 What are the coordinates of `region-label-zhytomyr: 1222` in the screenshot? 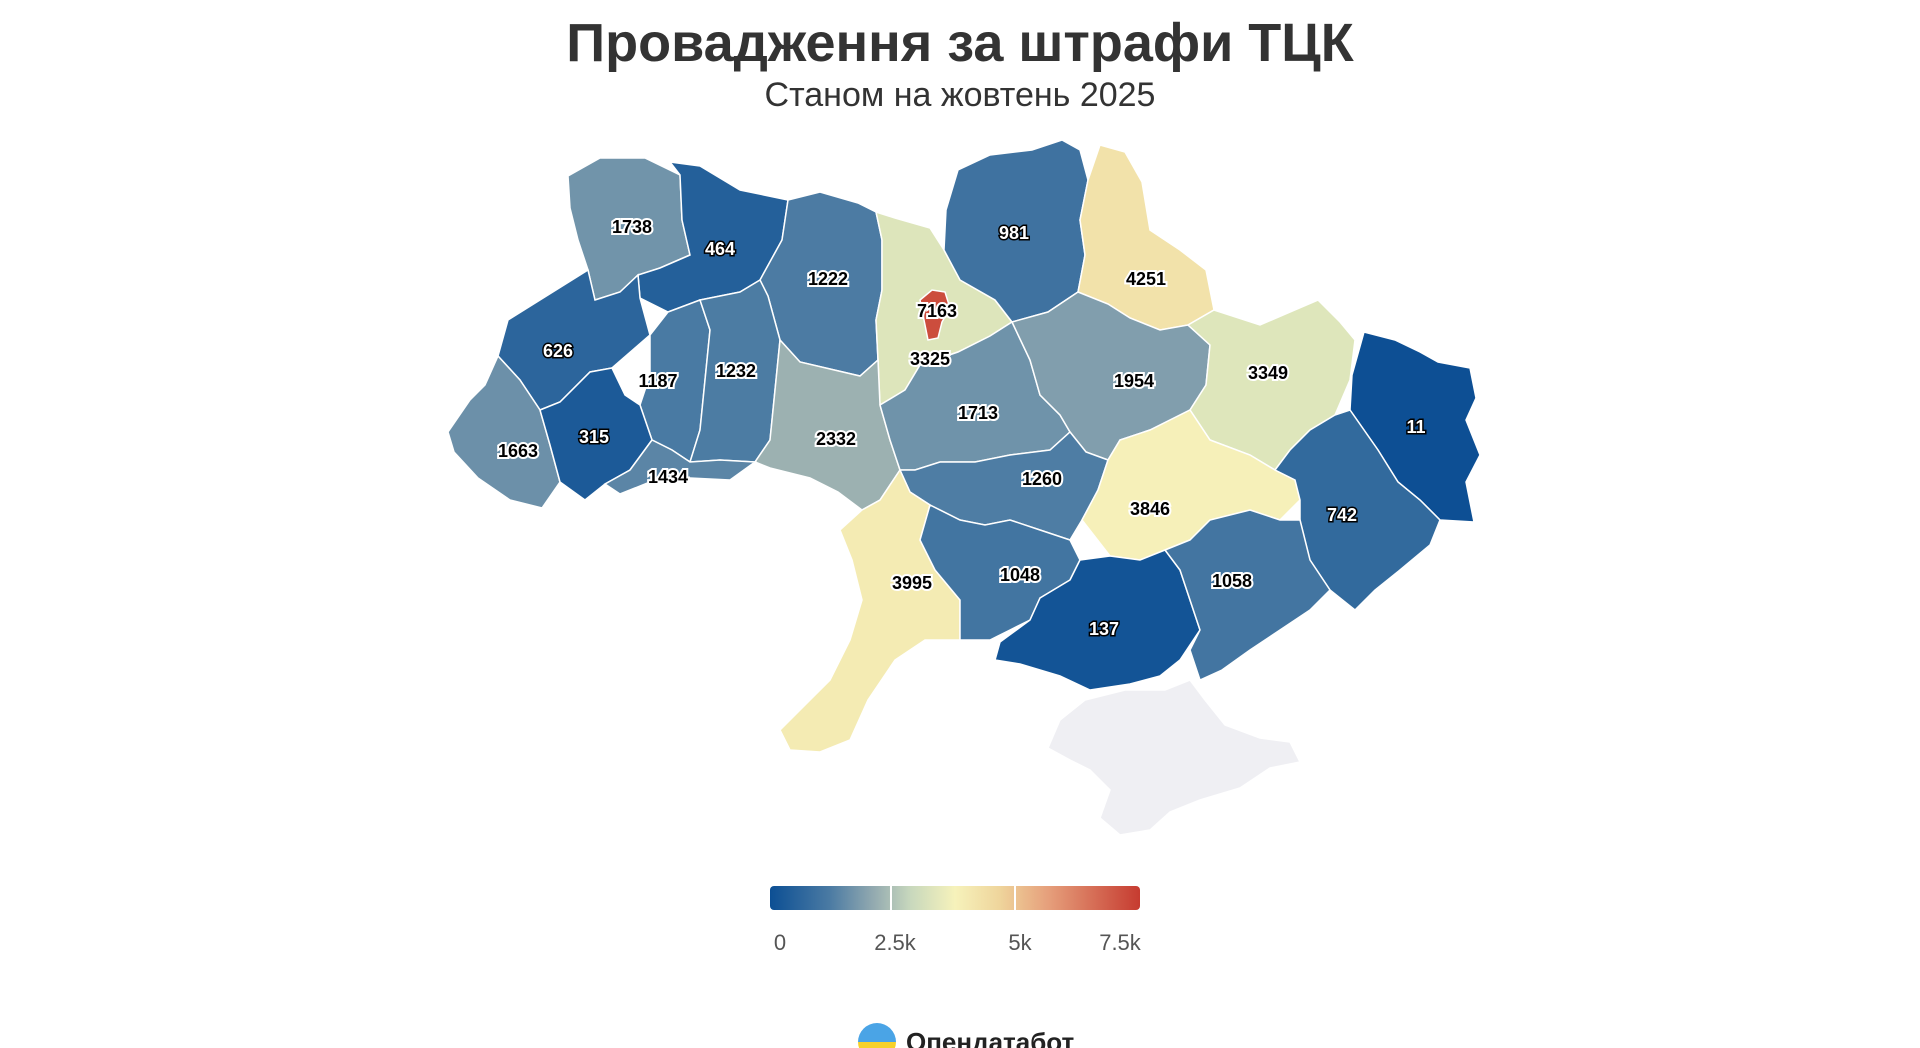 It's located at (828, 279).